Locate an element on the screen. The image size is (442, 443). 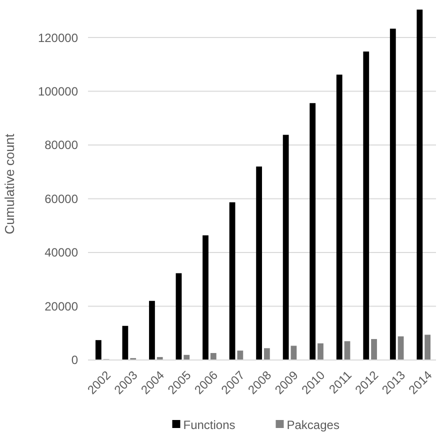
y-tick-label: 0 is located at coordinates (74, 360).